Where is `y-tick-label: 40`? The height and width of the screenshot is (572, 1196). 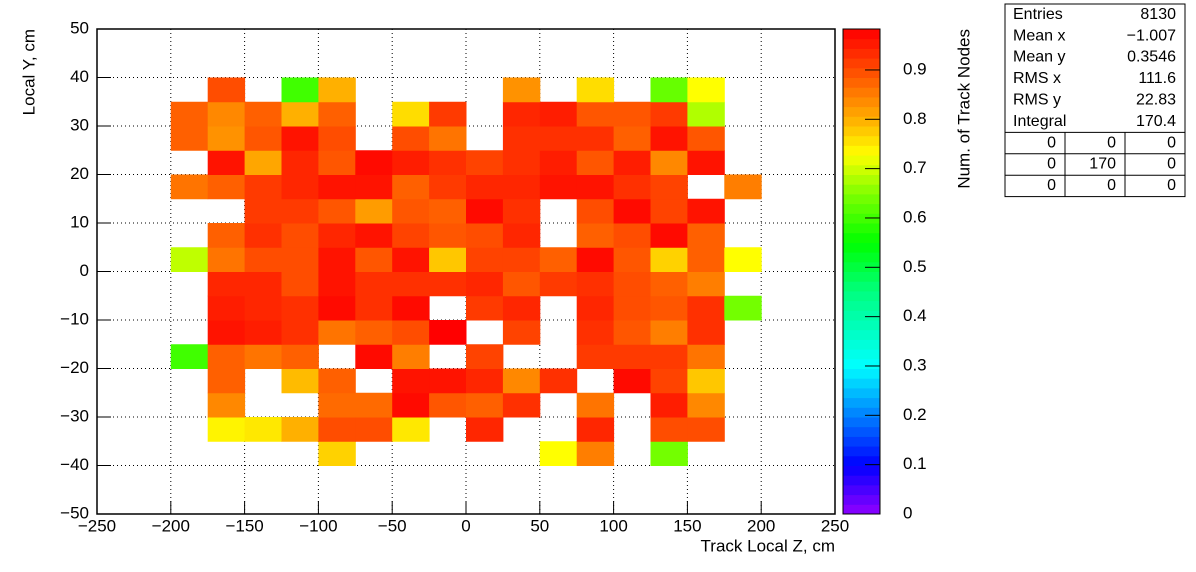
y-tick-label: 40 is located at coordinates (79, 76).